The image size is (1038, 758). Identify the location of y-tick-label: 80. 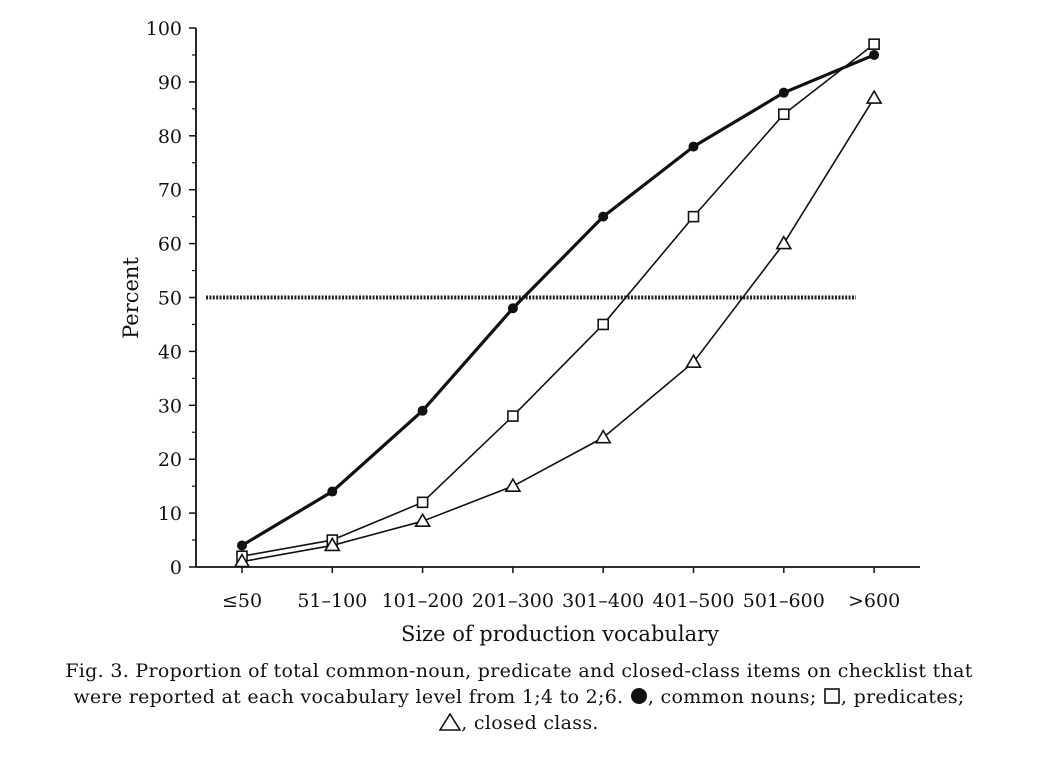
(170, 137).